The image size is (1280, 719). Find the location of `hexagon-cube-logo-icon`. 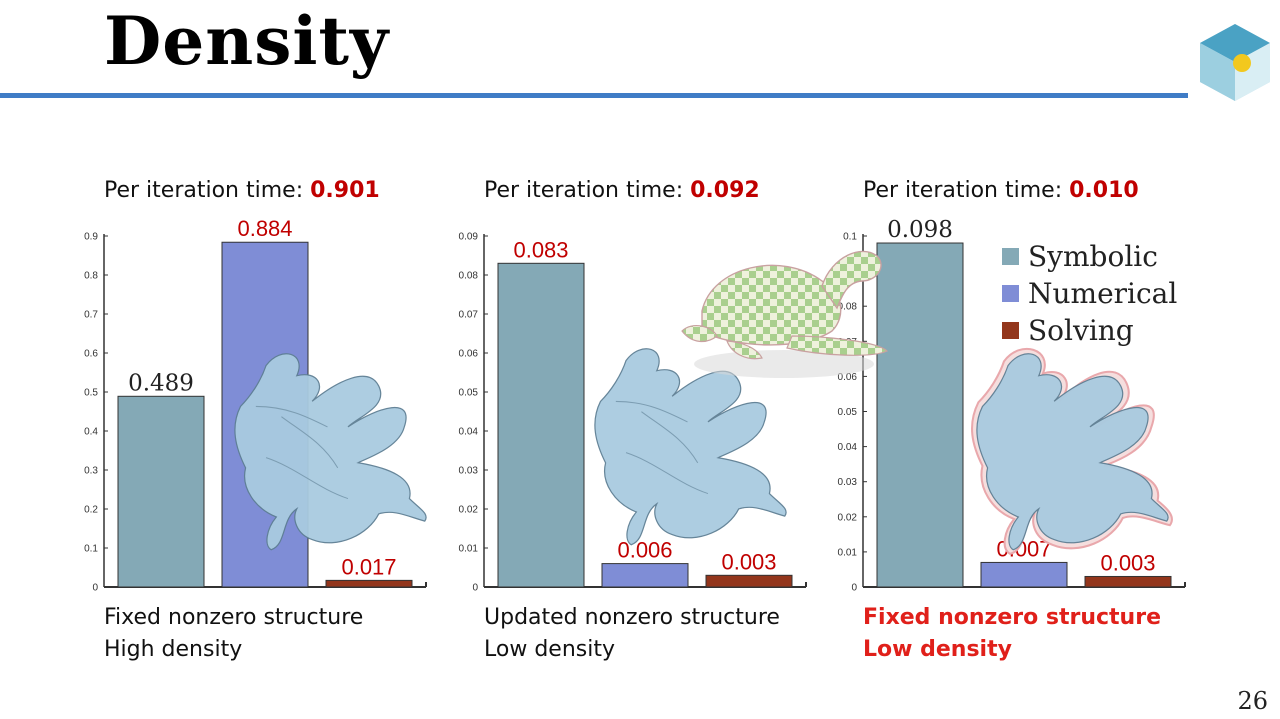

hexagon-cube-logo-icon is located at coordinates (1235, 62).